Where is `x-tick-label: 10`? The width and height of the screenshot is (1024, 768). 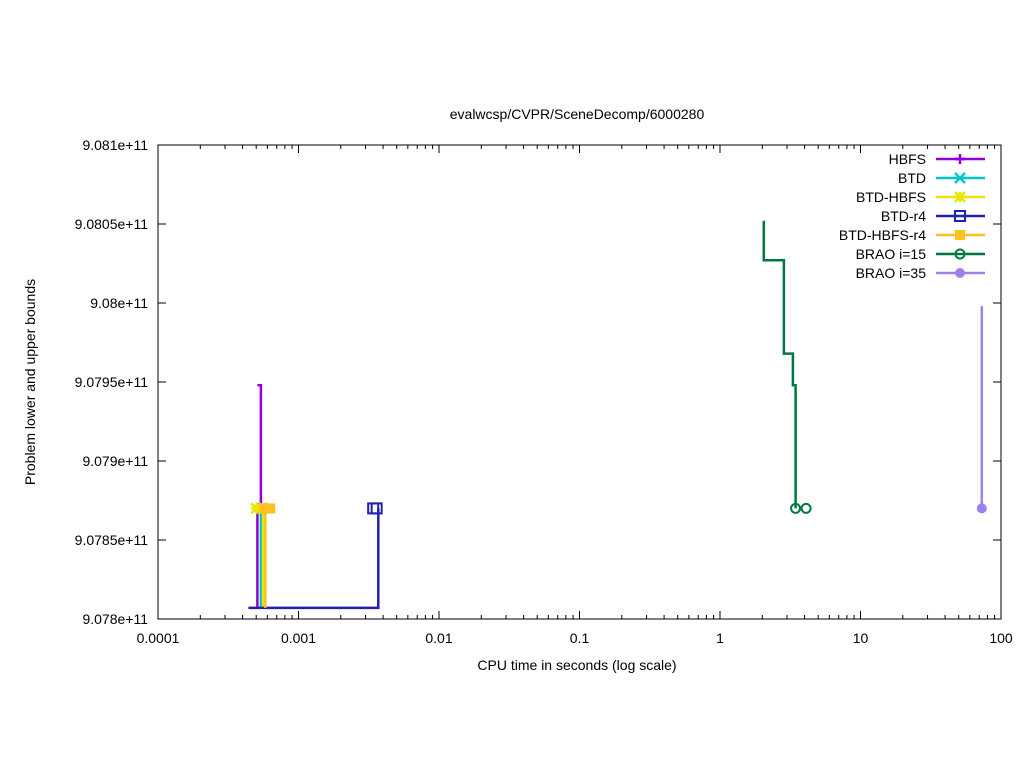
x-tick-label: 10 is located at coordinates (861, 638).